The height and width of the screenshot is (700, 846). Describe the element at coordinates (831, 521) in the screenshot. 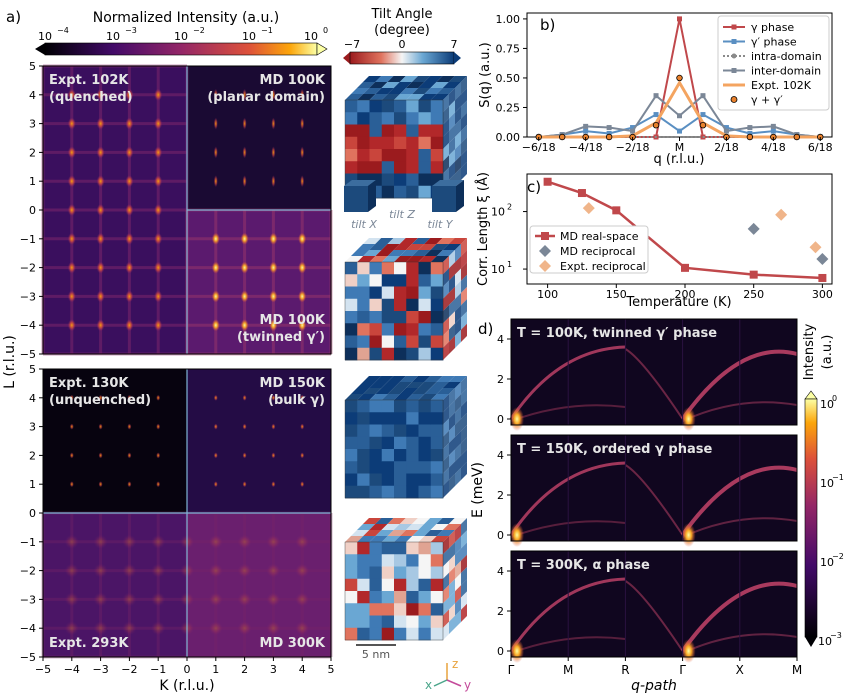

I see `d-colorbar-ticks: 10 0 10 −1 10 −2 10 −3` at that location.